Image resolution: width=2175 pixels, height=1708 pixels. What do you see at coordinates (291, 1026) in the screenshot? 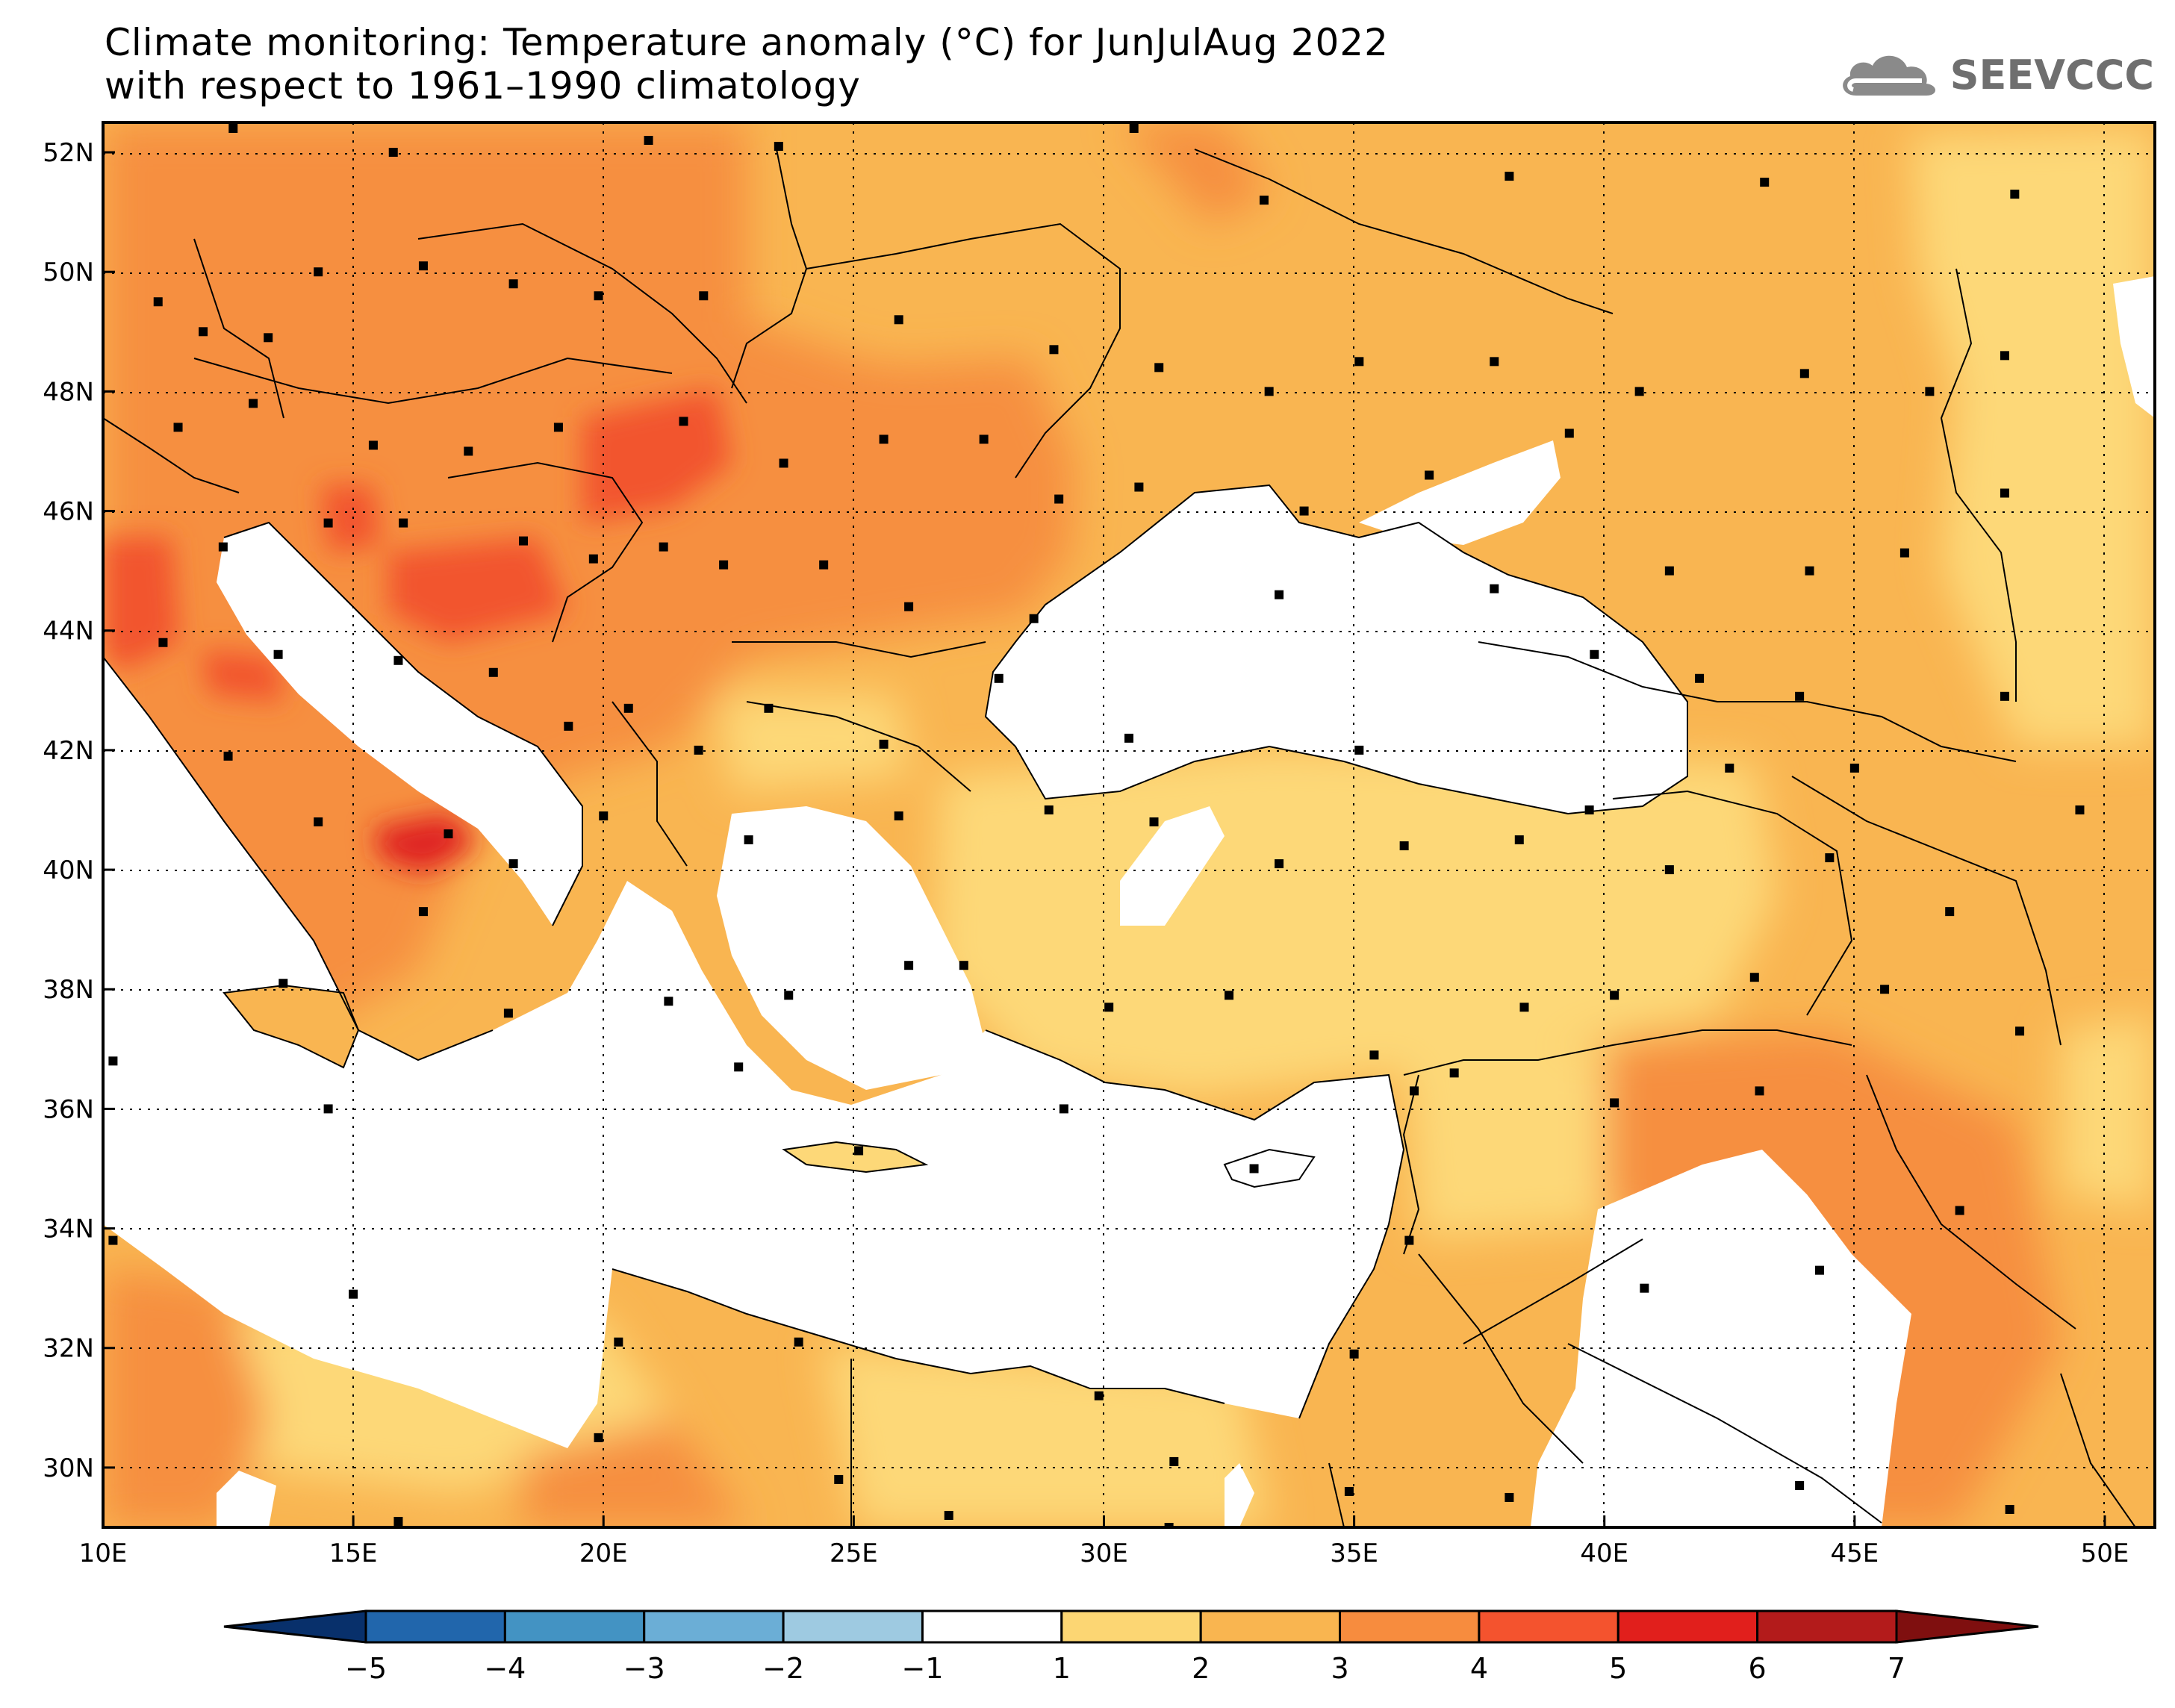
I see `island-sicily` at bounding box center [291, 1026].